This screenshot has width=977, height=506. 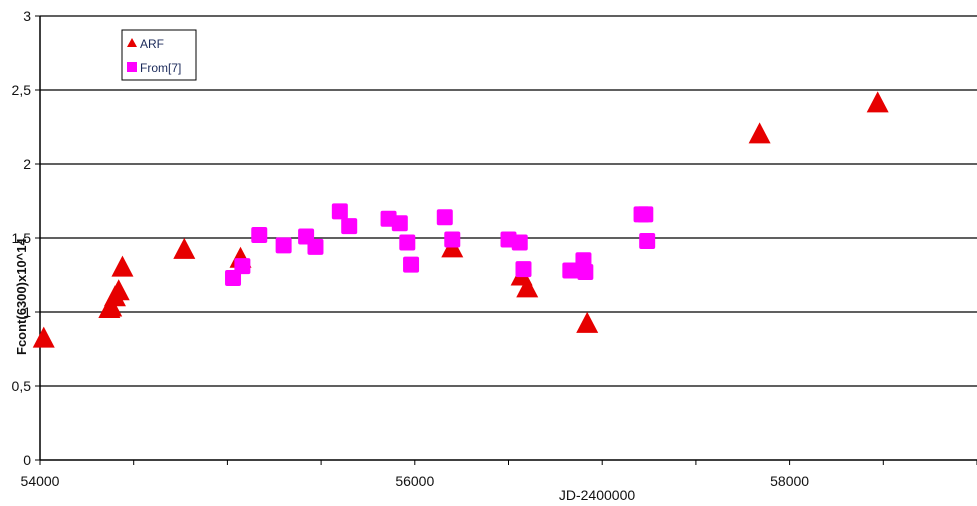 What do you see at coordinates (27, 460) in the screenshot?
I see `y-tick-label: 0` at bounding box center [27, 460].